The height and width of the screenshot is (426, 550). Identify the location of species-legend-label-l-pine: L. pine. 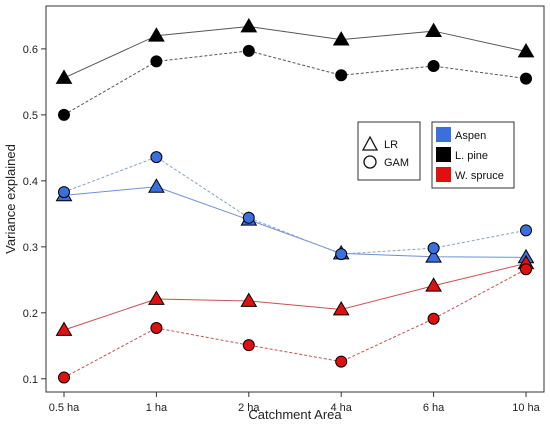
(471, 156).